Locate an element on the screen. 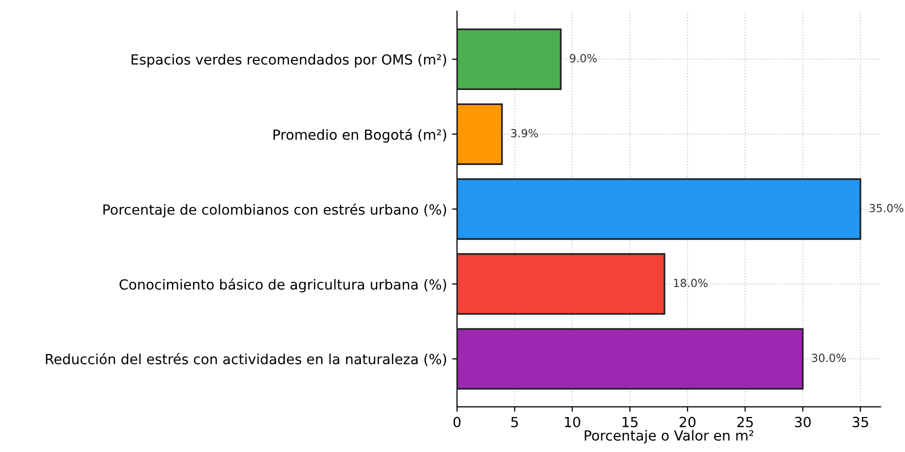 Image resolution: width=905 pixels, height=452 pixels. y-tick-label: Conocimiento básico de agricultura urbana (%) is located at coordinates (283, 285).